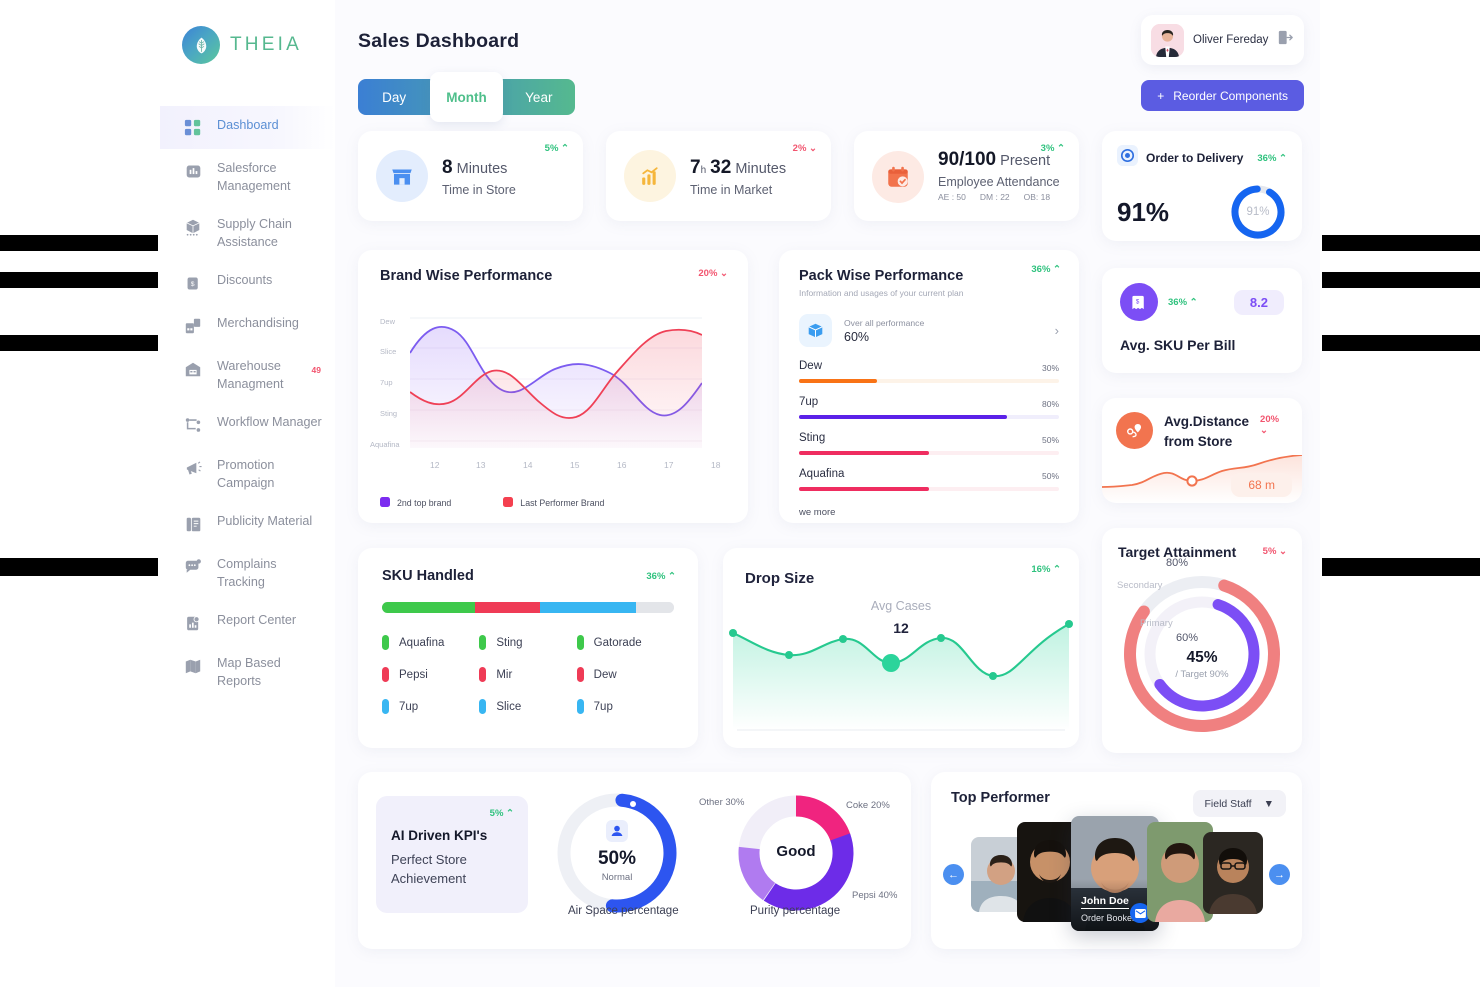 The image size is (1480, 987). I want to click on person-icon, so click(617, 833).